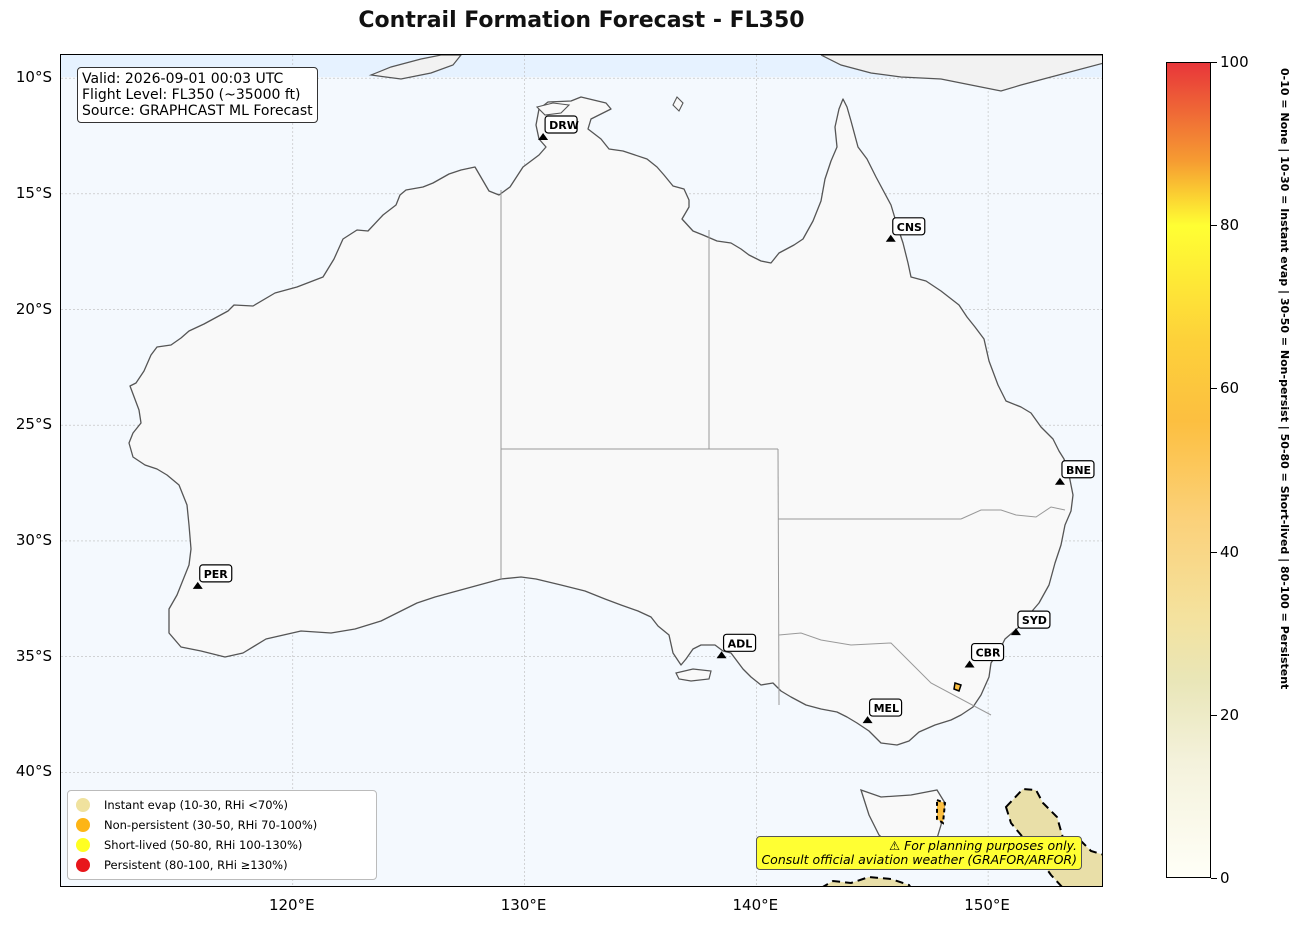 This screenshot has width=1304, height=926. Describe the element at coordinates (291, 905) in the screenshot. I see `lon-tick-label: 120°E` at that location.